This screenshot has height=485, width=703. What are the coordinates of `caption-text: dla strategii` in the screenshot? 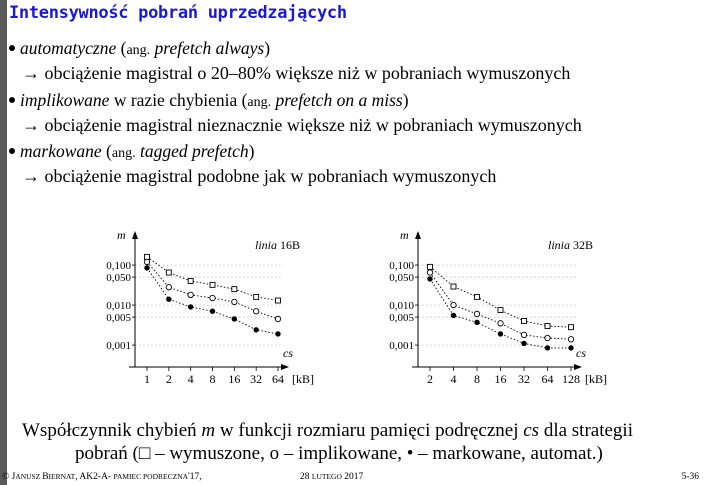 It's located at (586, 430).